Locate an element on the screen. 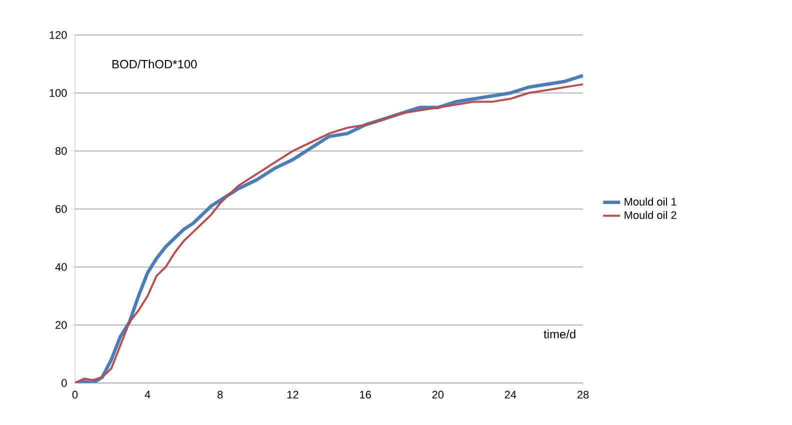 This screenshot has height=425, width=792. y-tick-label: 120 is located at coordinates (58, 35).